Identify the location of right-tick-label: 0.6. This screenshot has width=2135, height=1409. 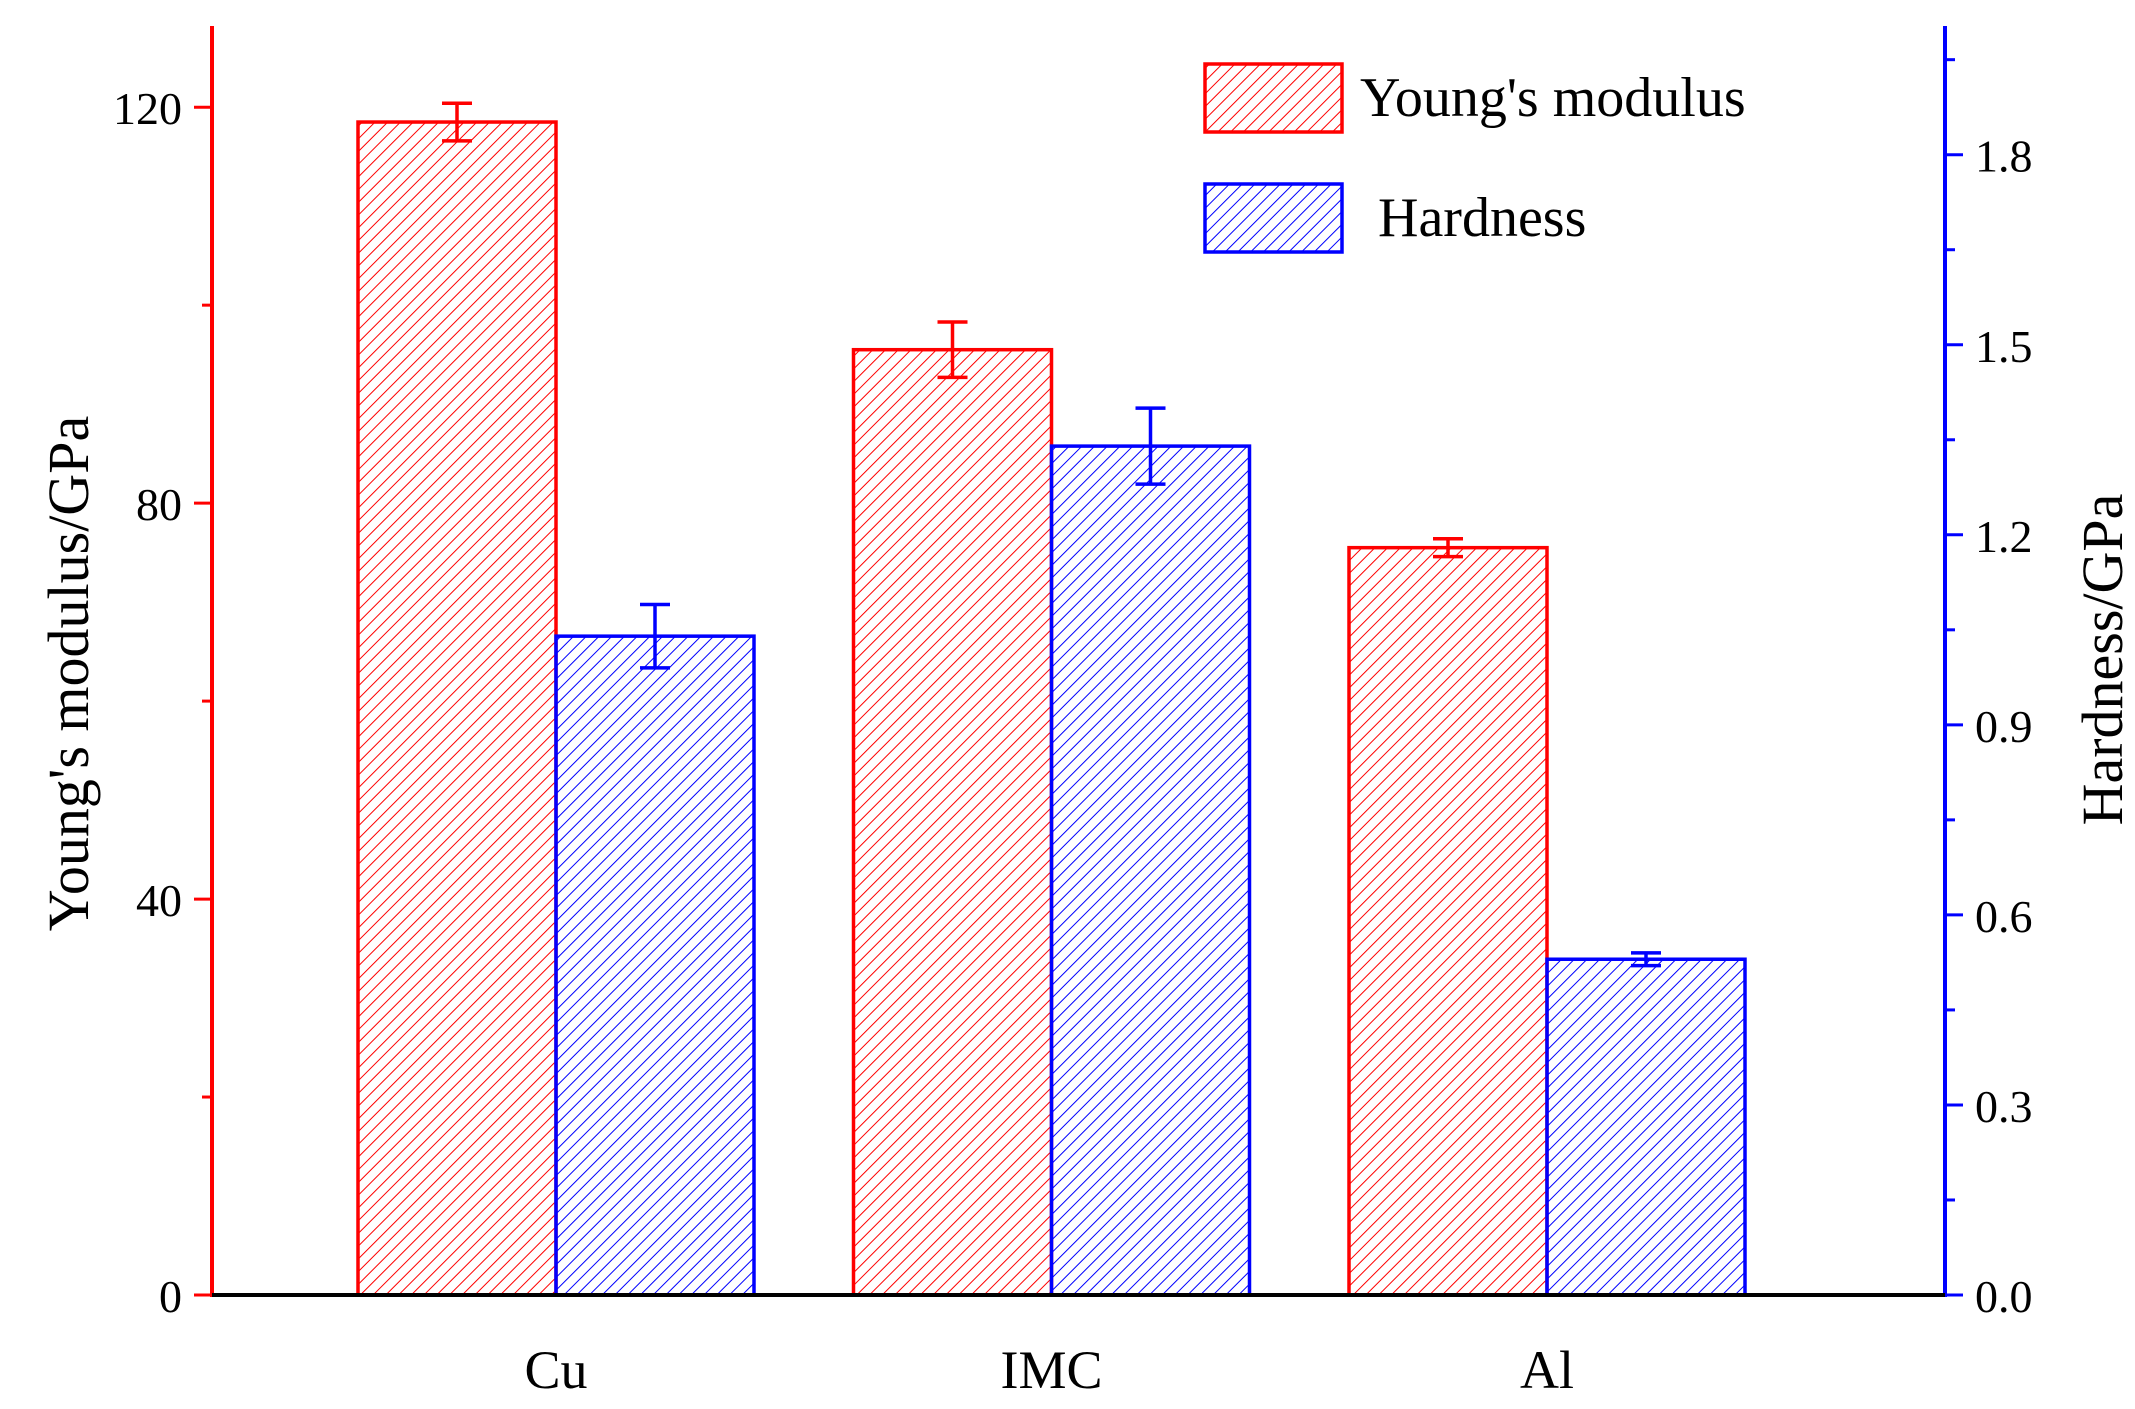
(2004, 916).